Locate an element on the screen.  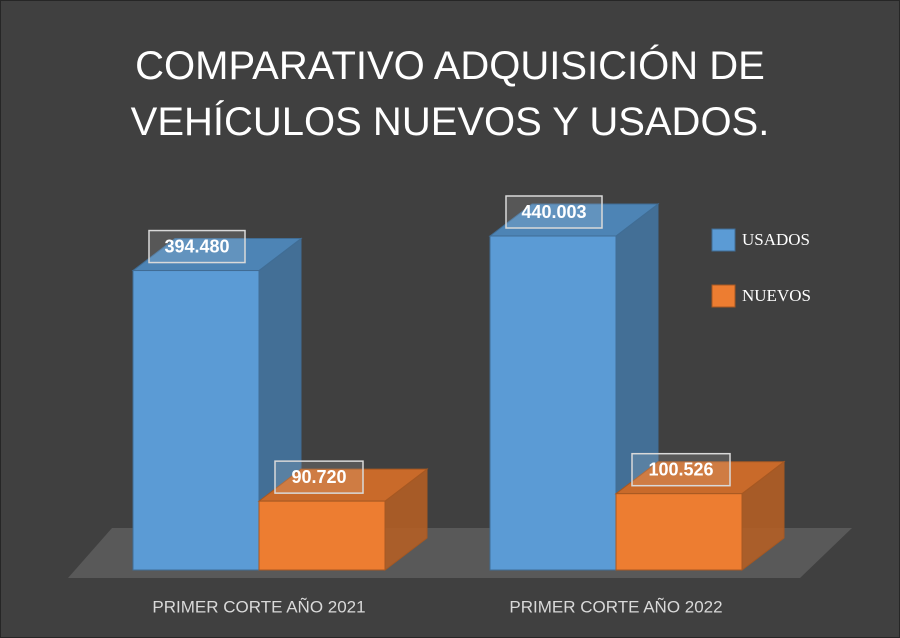
value-label: 90.720 is located at coordinates (318, 477).